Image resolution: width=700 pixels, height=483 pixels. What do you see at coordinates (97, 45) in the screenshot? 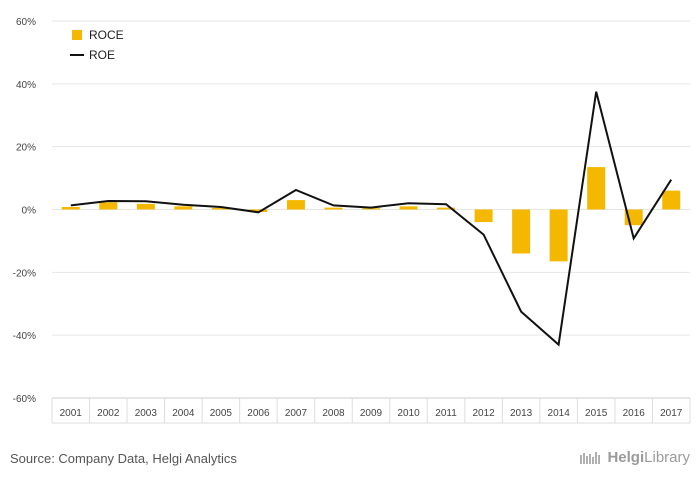
I see `legend: ROCE ROE` at bounding box center [97, 45].